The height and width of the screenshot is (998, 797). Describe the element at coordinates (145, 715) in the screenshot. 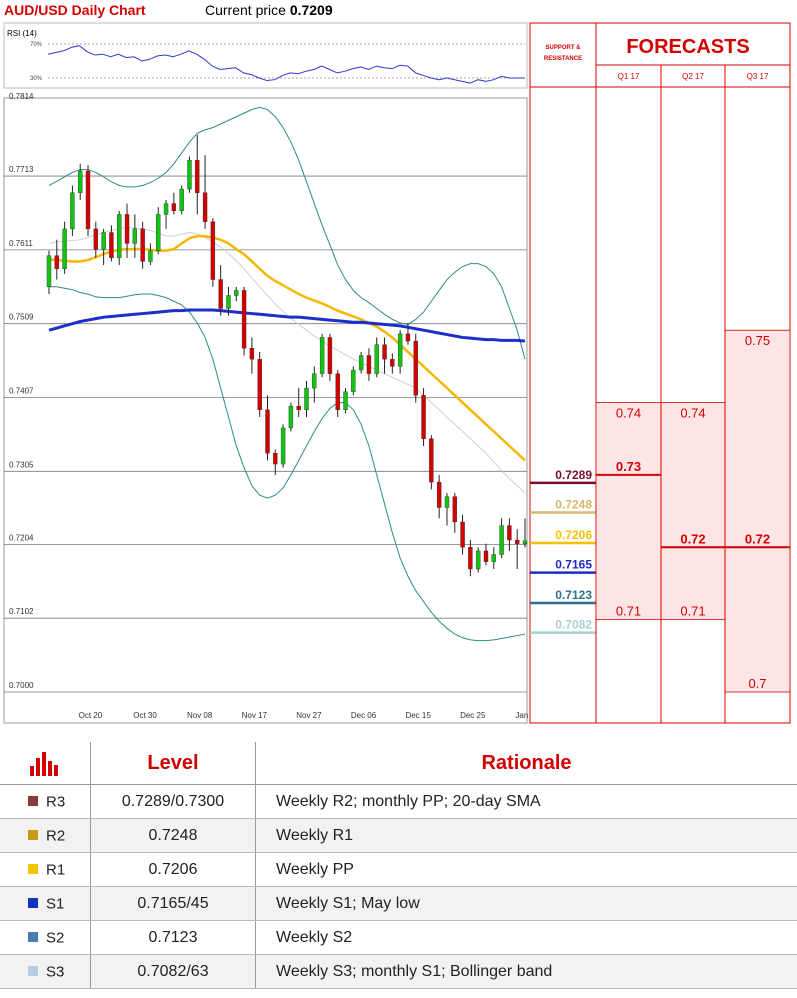

I see `x-tick-label: Oct 30` at that location.